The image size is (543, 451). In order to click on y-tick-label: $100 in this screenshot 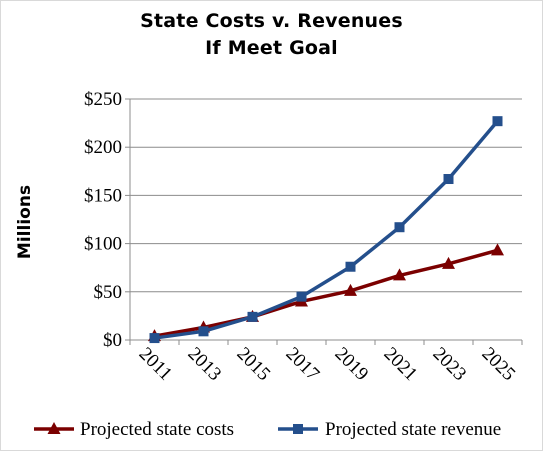, I will do `click(103, 244)`.